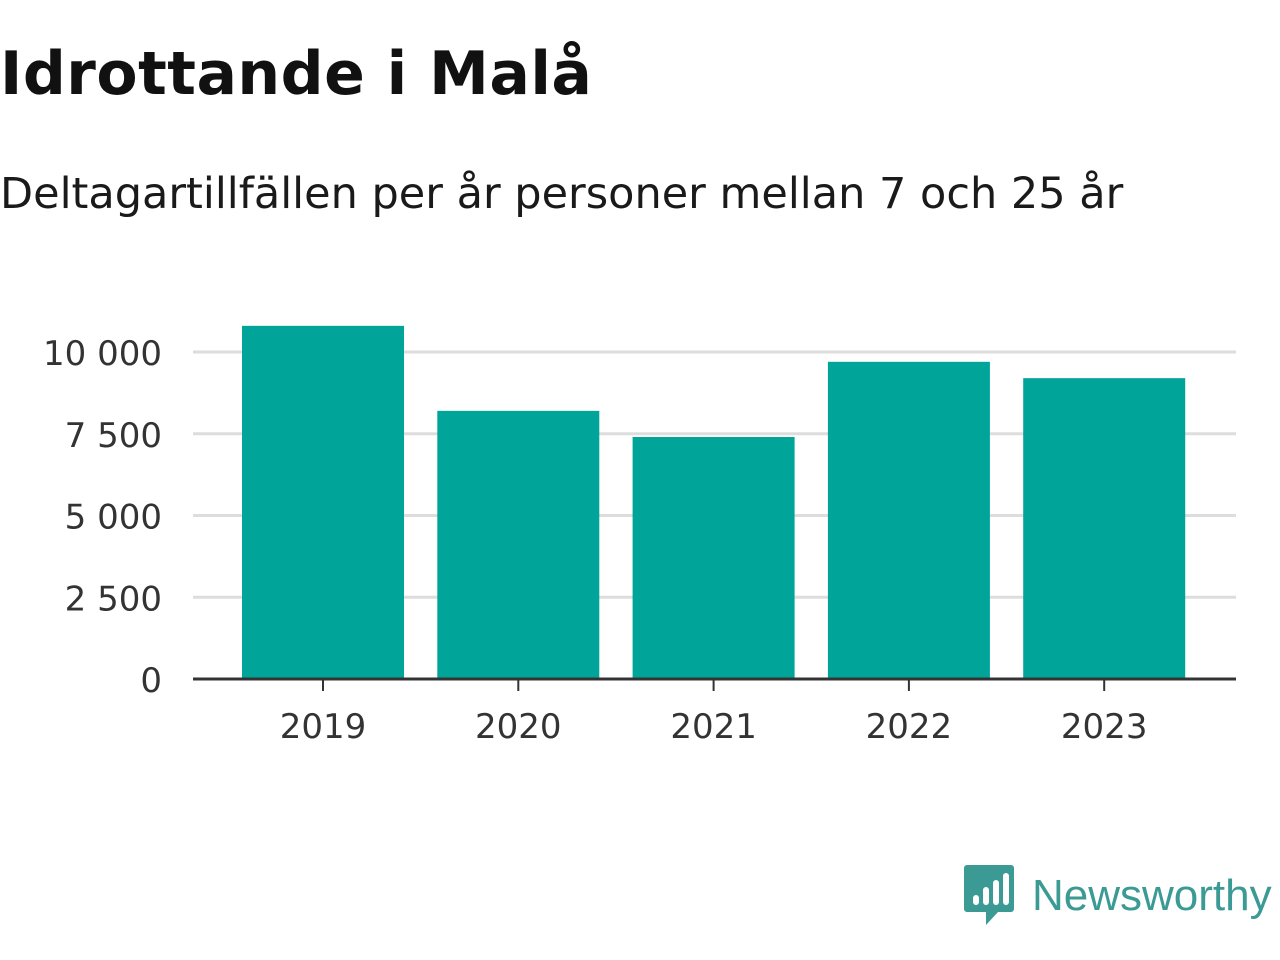  What do you see at coordinates (1152, 895) in the screenshot?
I see `logo-text: Newsworthy` at bounding box center [1152, 895].